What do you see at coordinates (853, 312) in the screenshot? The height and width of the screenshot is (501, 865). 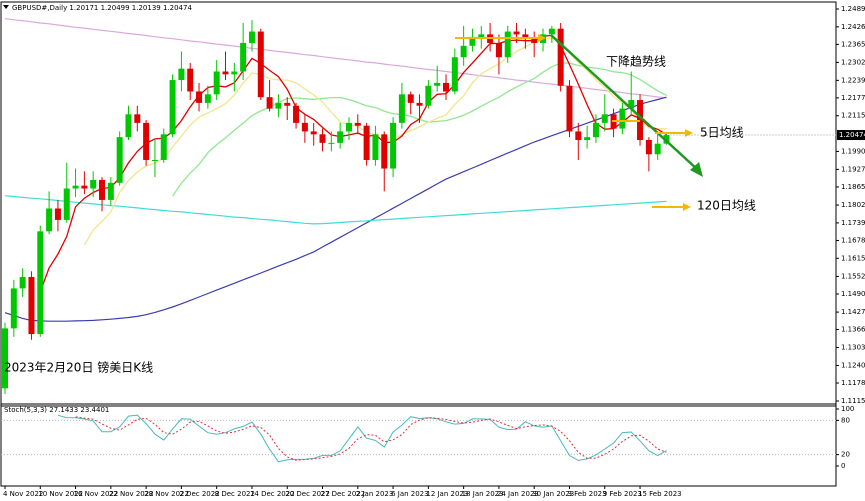 I see `y-tick-label: 1.14270` at bounding box center [853, 312].